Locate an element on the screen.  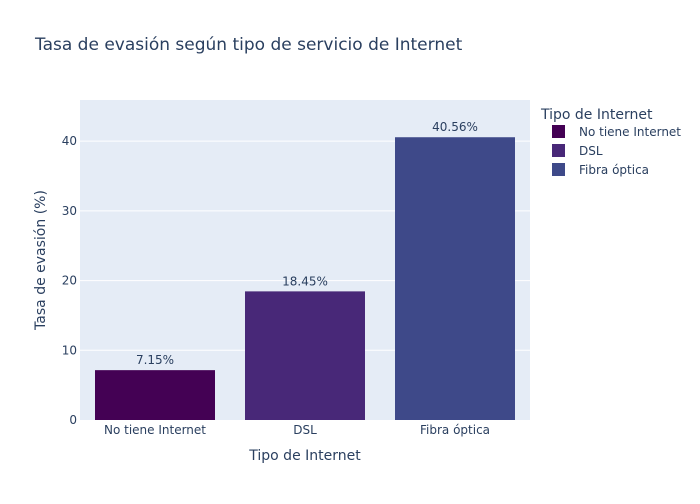
bar-value-label: 40.56% is located at coordinates (455, 127).